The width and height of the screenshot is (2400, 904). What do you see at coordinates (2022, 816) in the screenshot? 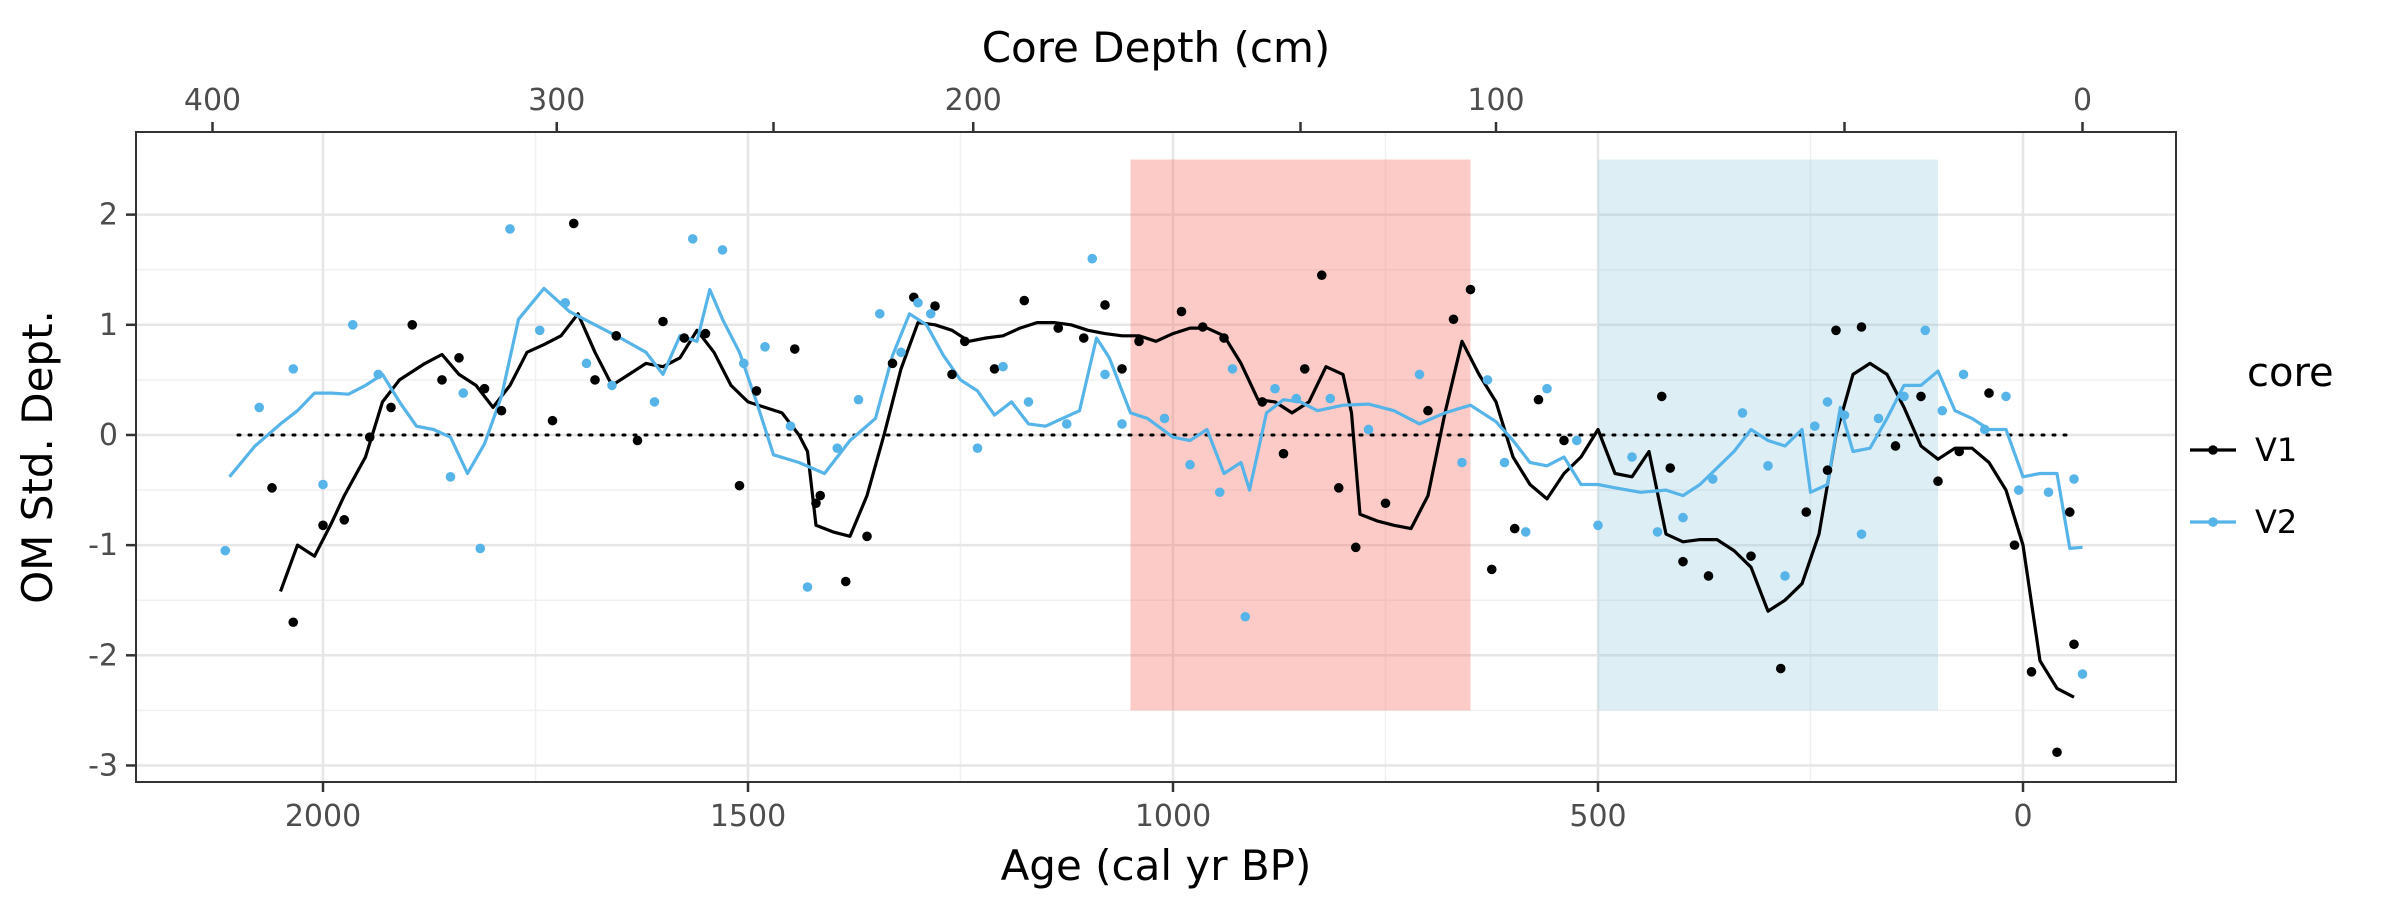
I see `x-tick-label: 0` at bounding box center [2022, 816].